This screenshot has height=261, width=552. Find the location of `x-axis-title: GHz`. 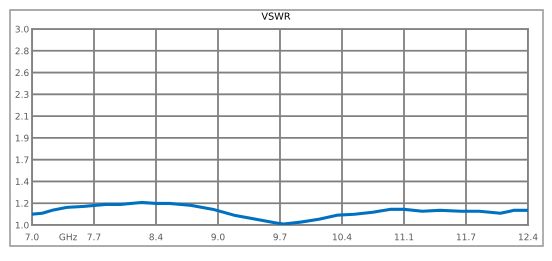

x-axis-title: GHz is located at coordinates (68, 236).